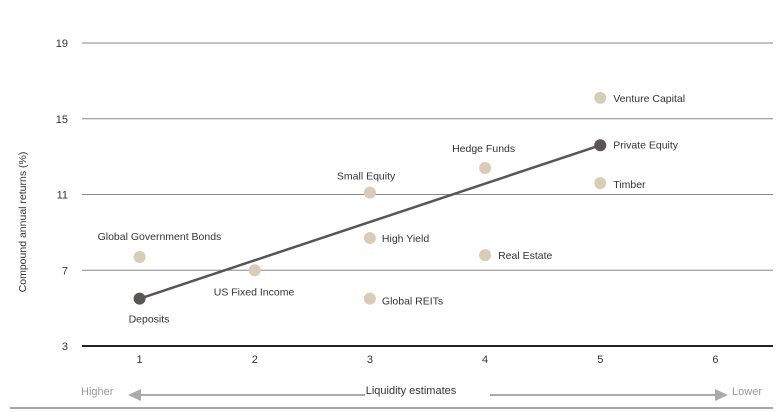 The width and height of the screenshot is (784, 412). I want to click on data-label: Global REITs, so click(412, 302).